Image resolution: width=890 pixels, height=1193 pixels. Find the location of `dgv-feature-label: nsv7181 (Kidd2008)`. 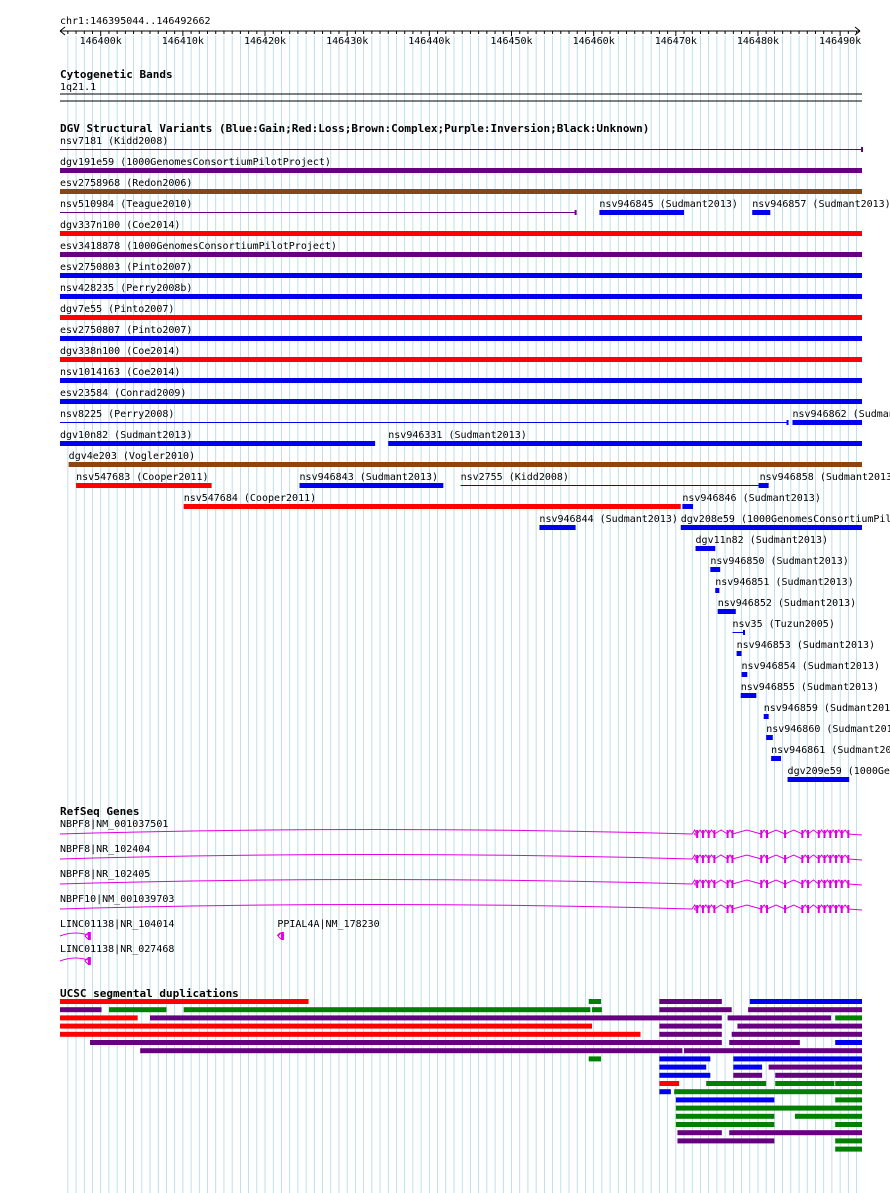

dgv-feature-label: nsv7181 (Kidd2008) is located at coordinates (114, 141).